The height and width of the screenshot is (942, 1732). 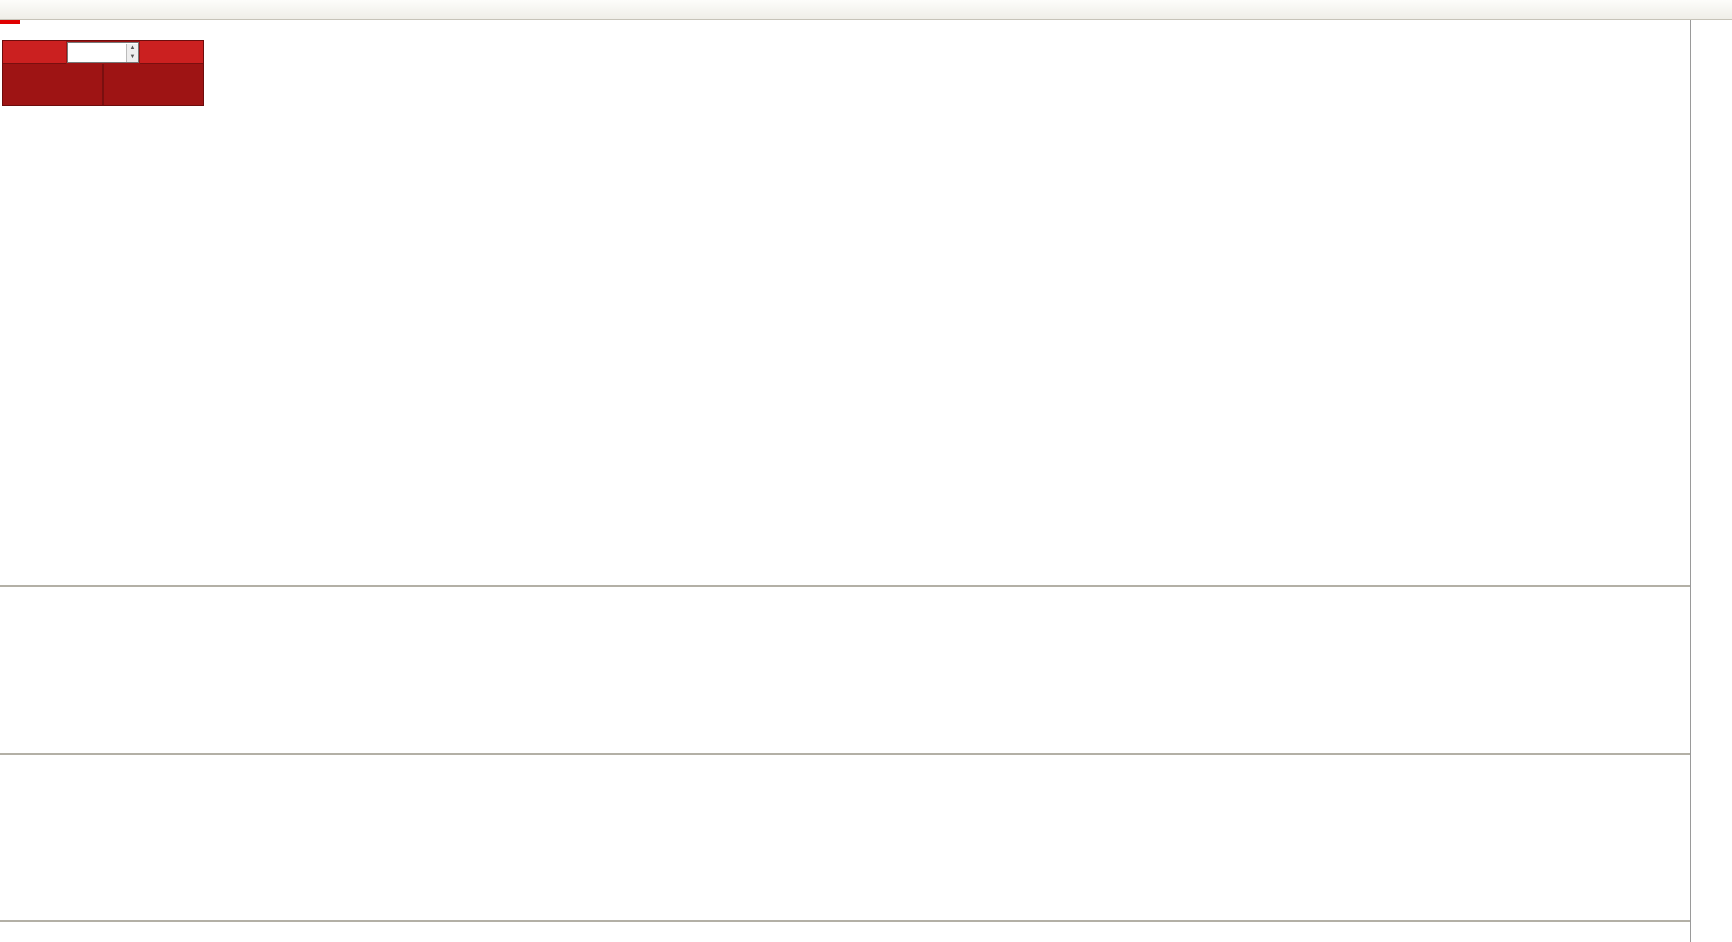 I want to click on price-axis, so click(x=1711, y=481).